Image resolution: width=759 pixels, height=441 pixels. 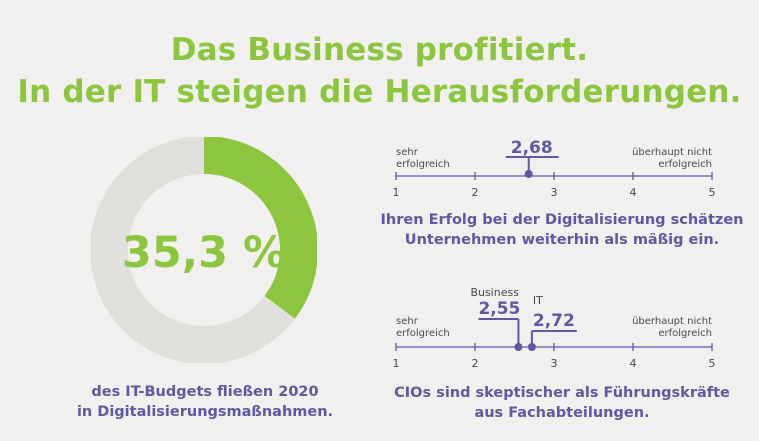 What do you see at coordinates (204, 253) in the screenshot?
I see `donut-percent-label: 35,3 %` at bounding box center [204, 253].